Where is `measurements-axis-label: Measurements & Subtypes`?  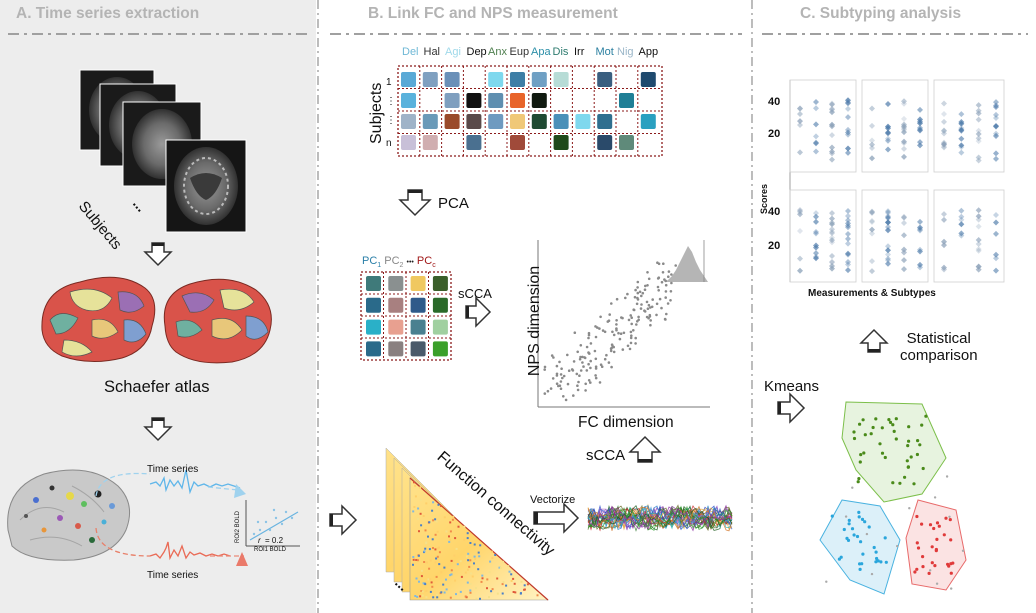
measurements-axis-label: Measurements & Subtypes is located at coordinates (872, 293).